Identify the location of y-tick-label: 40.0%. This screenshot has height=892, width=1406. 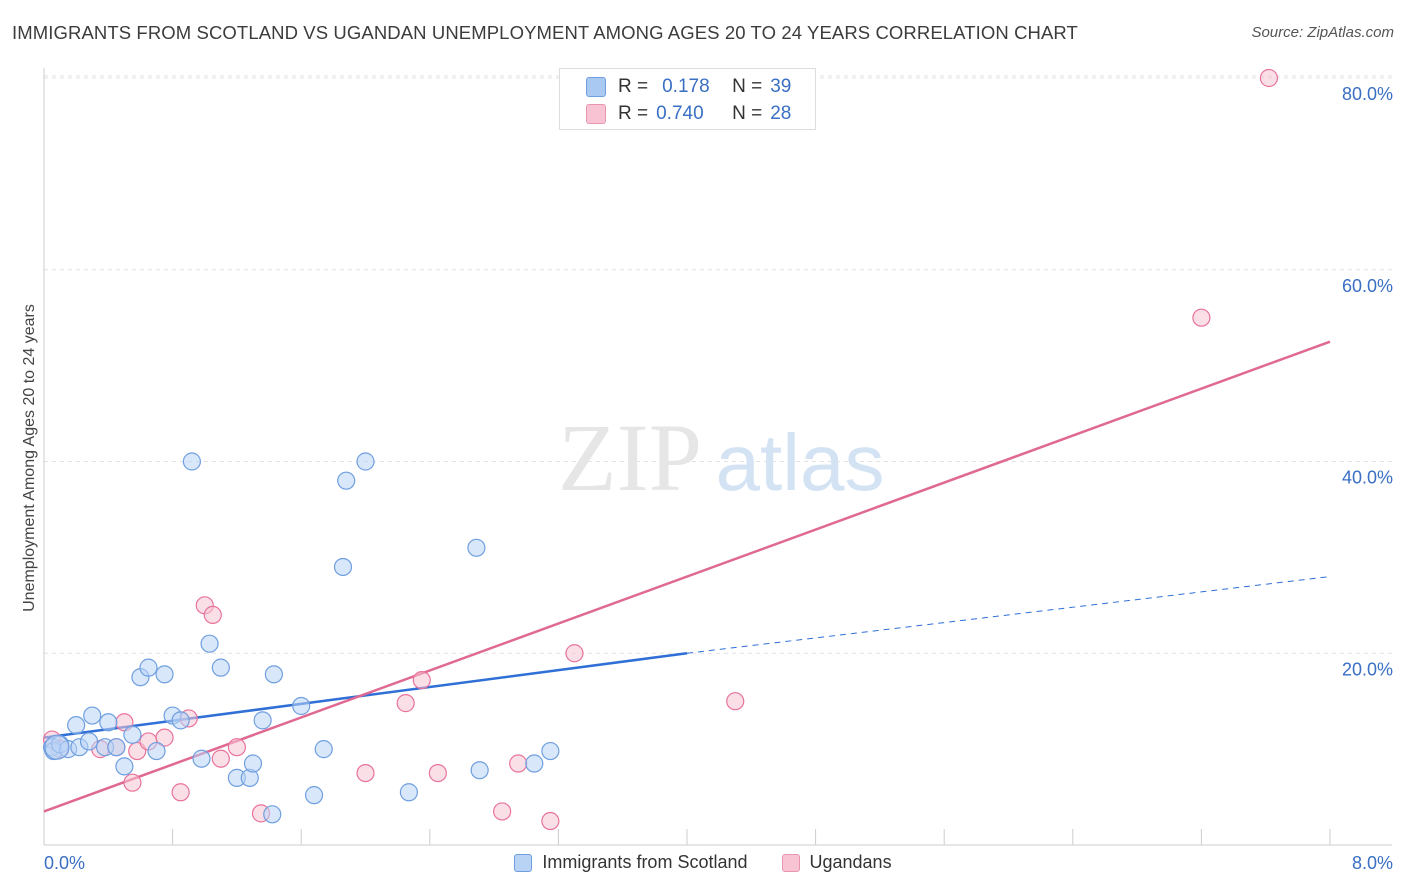
(1367, 478).